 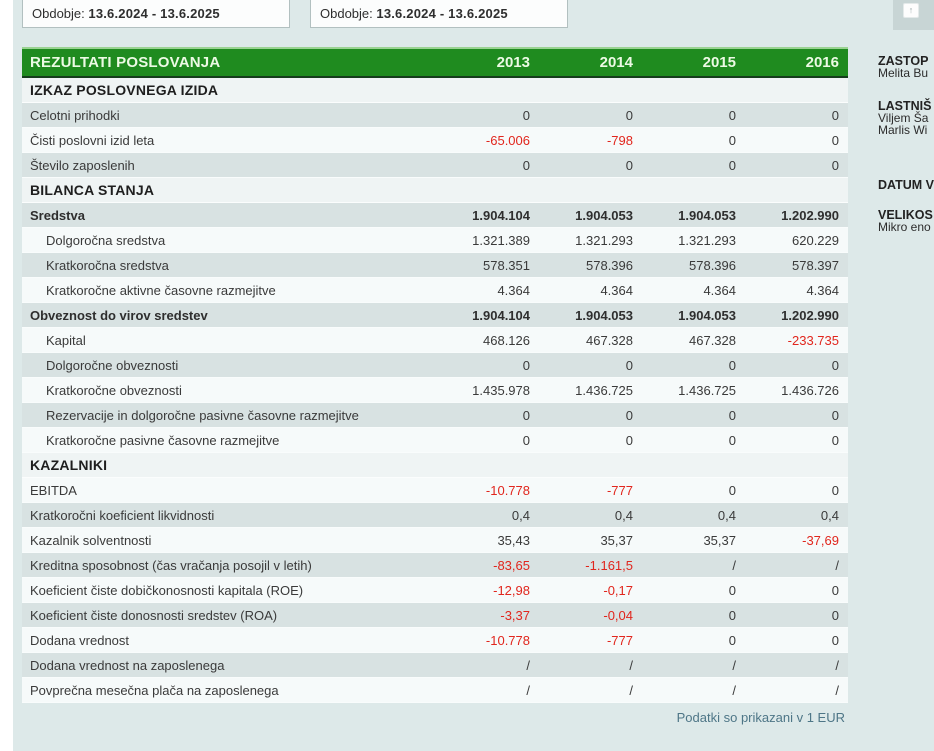 I want to click on row-label: Kratkoročne pasivne časovne razmejitve, so click(x=163, y=440).